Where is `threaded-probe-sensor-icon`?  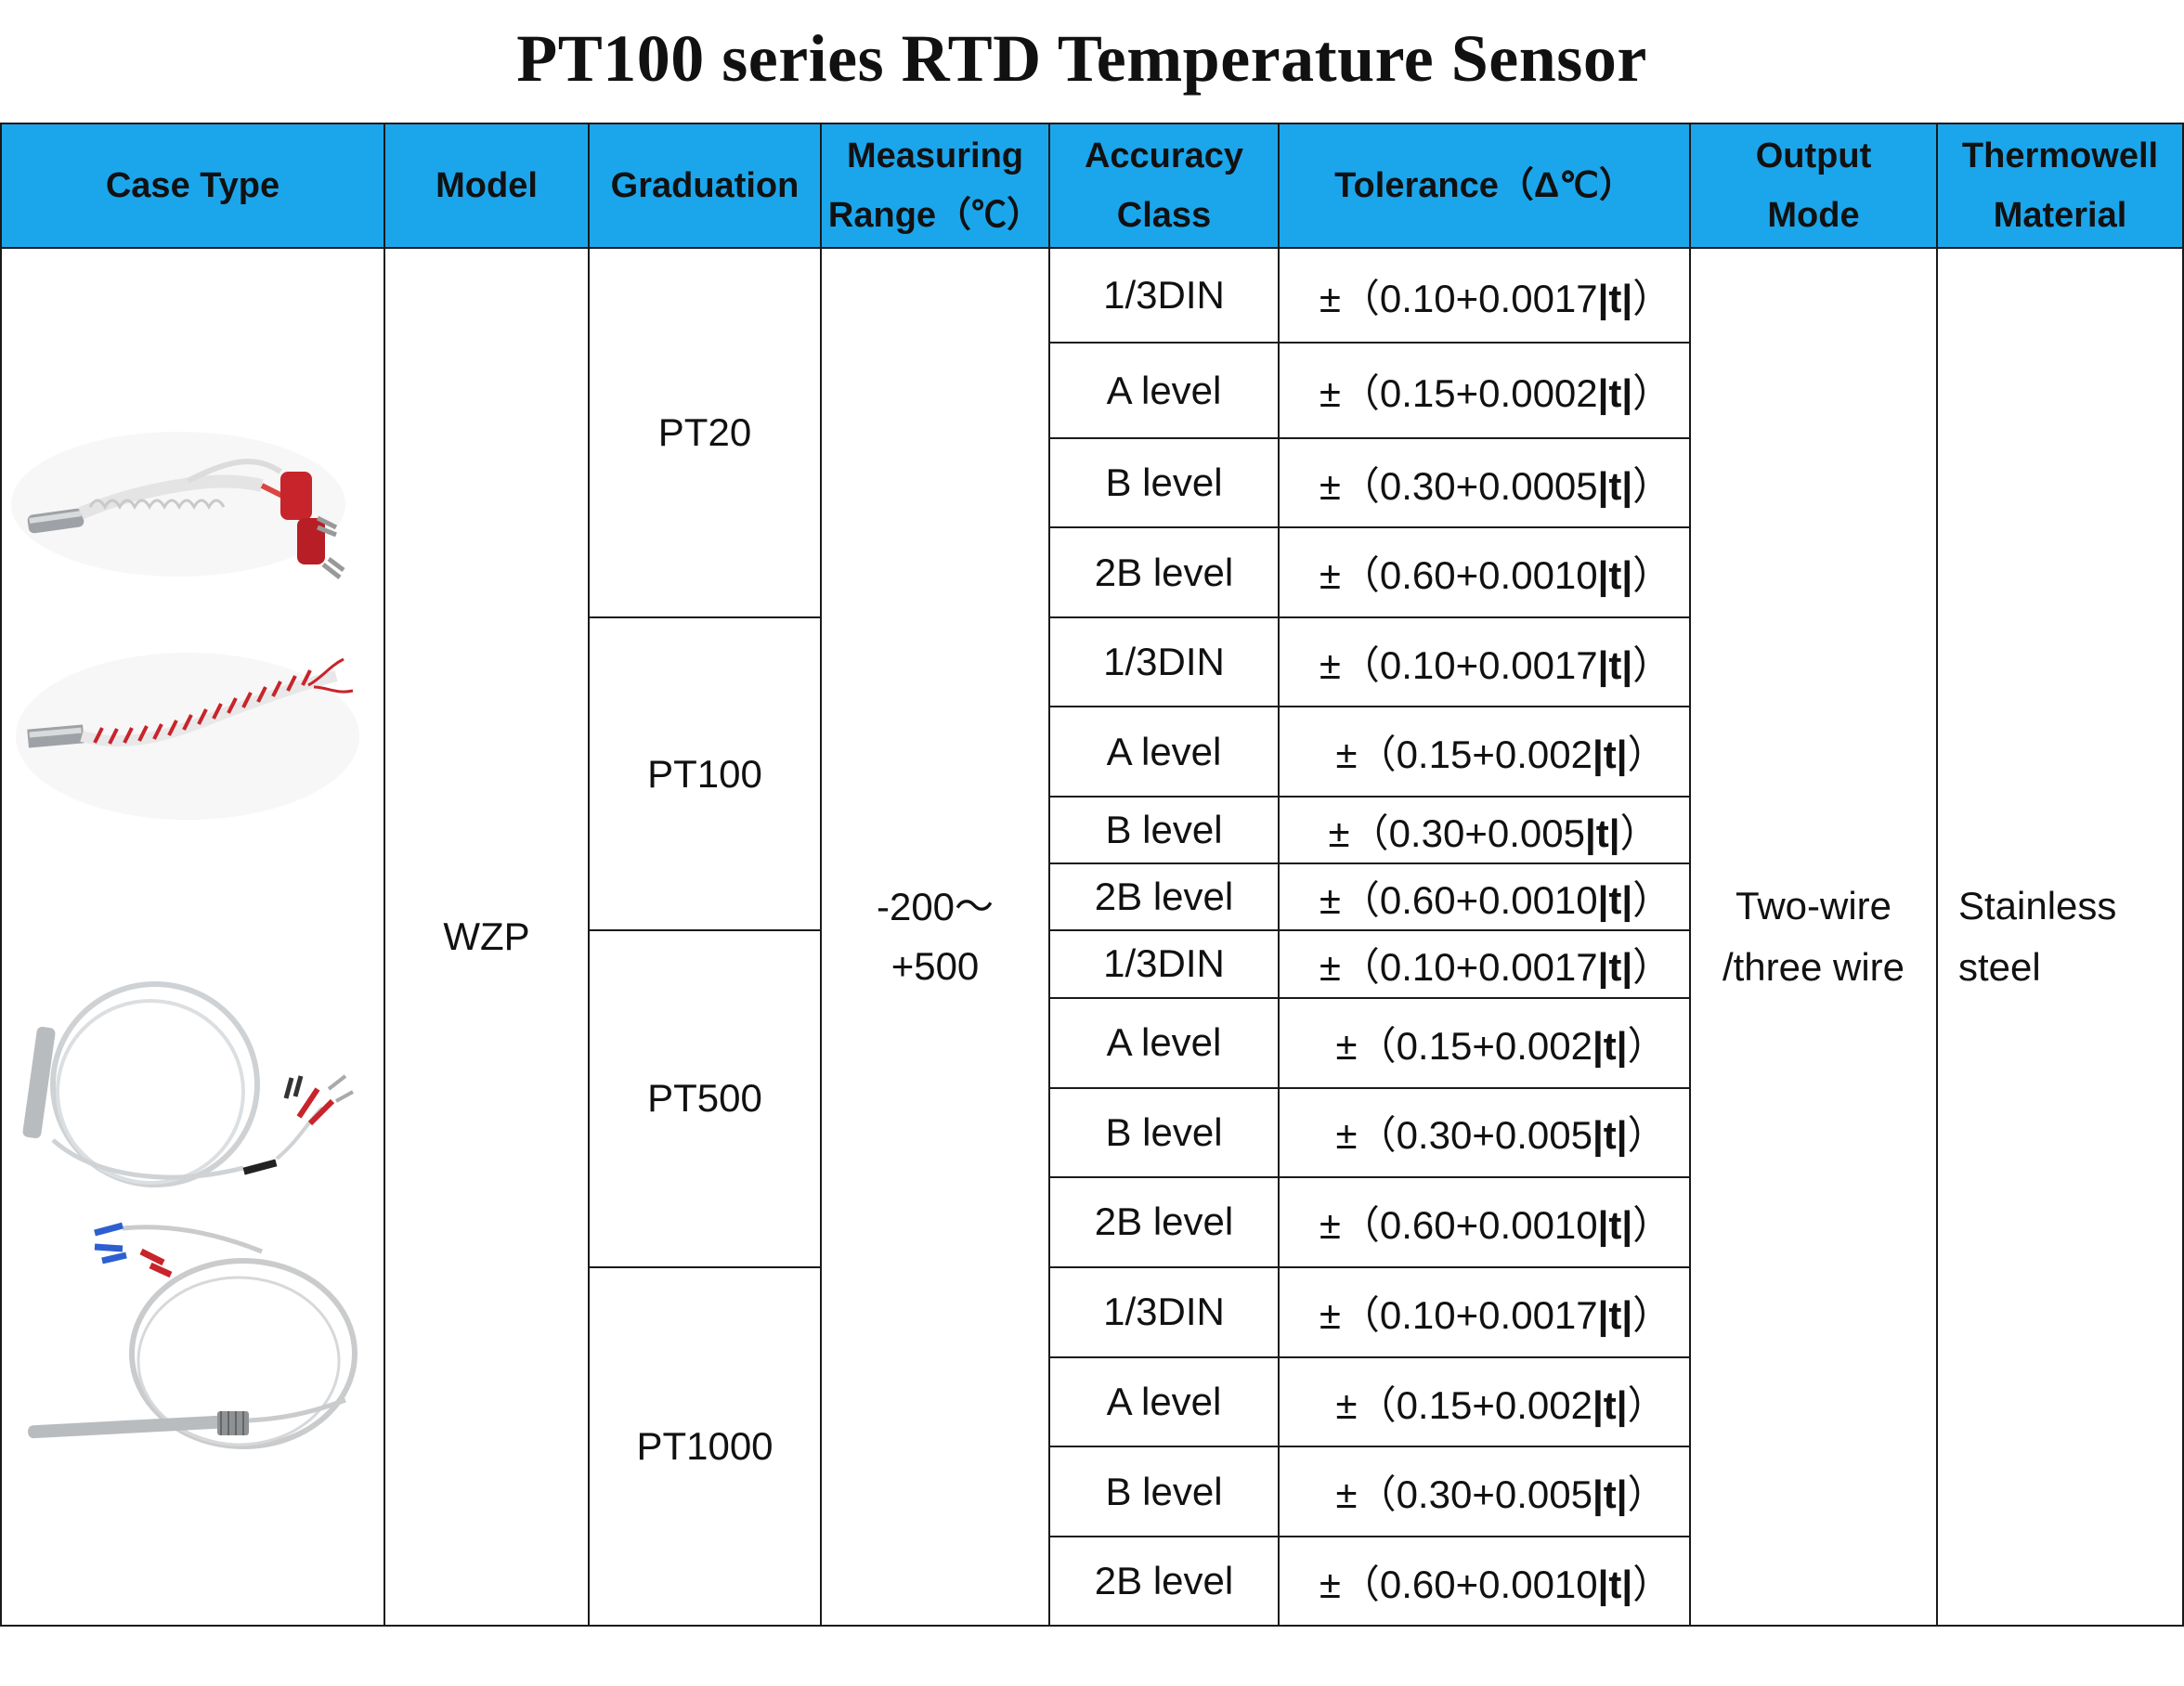 threaded-probe-sensor-icon is located at coordinates (193, 1336).